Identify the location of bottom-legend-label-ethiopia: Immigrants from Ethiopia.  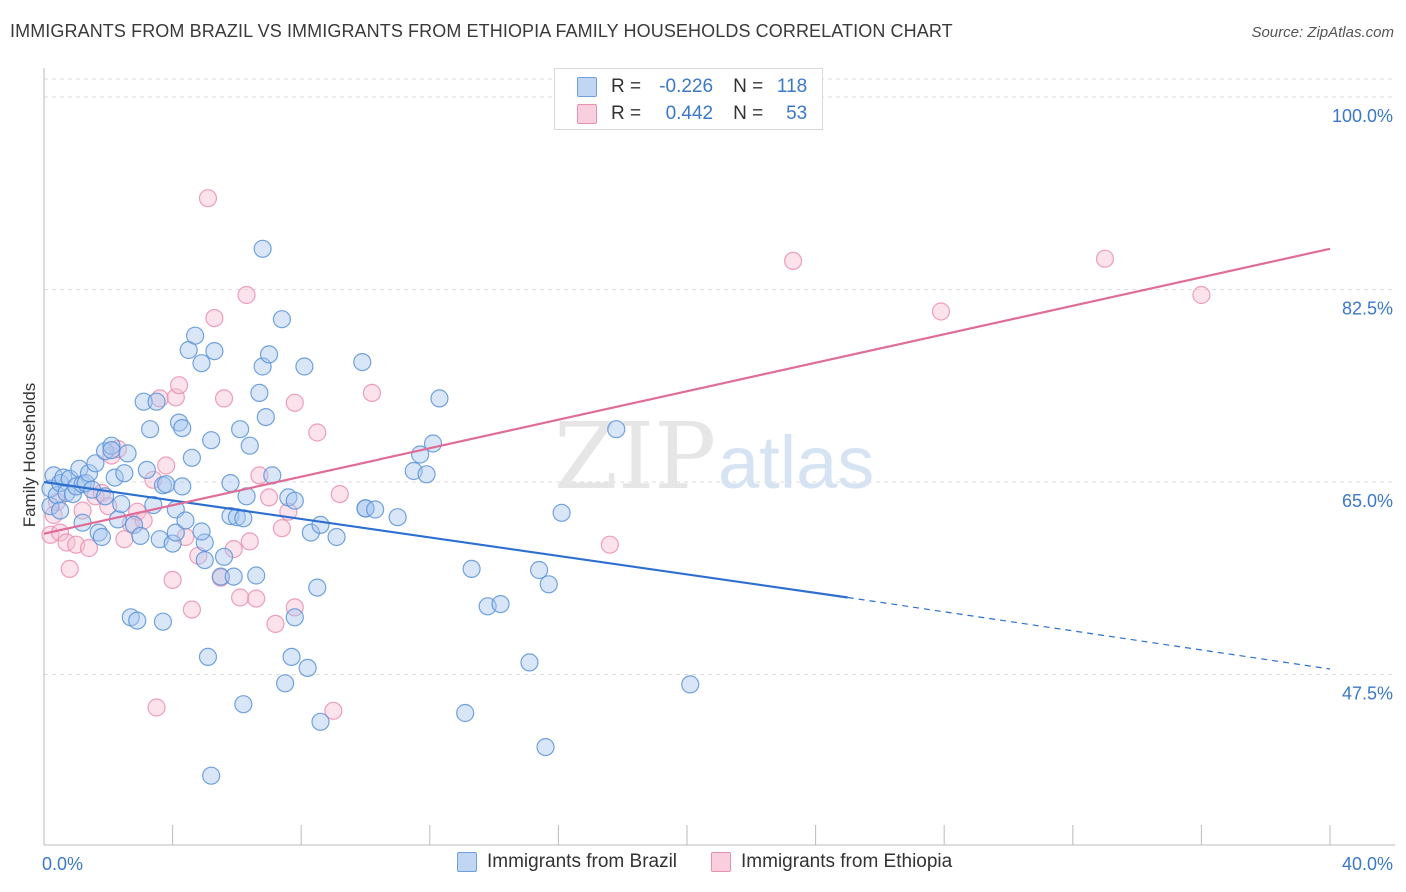
(847, 861).